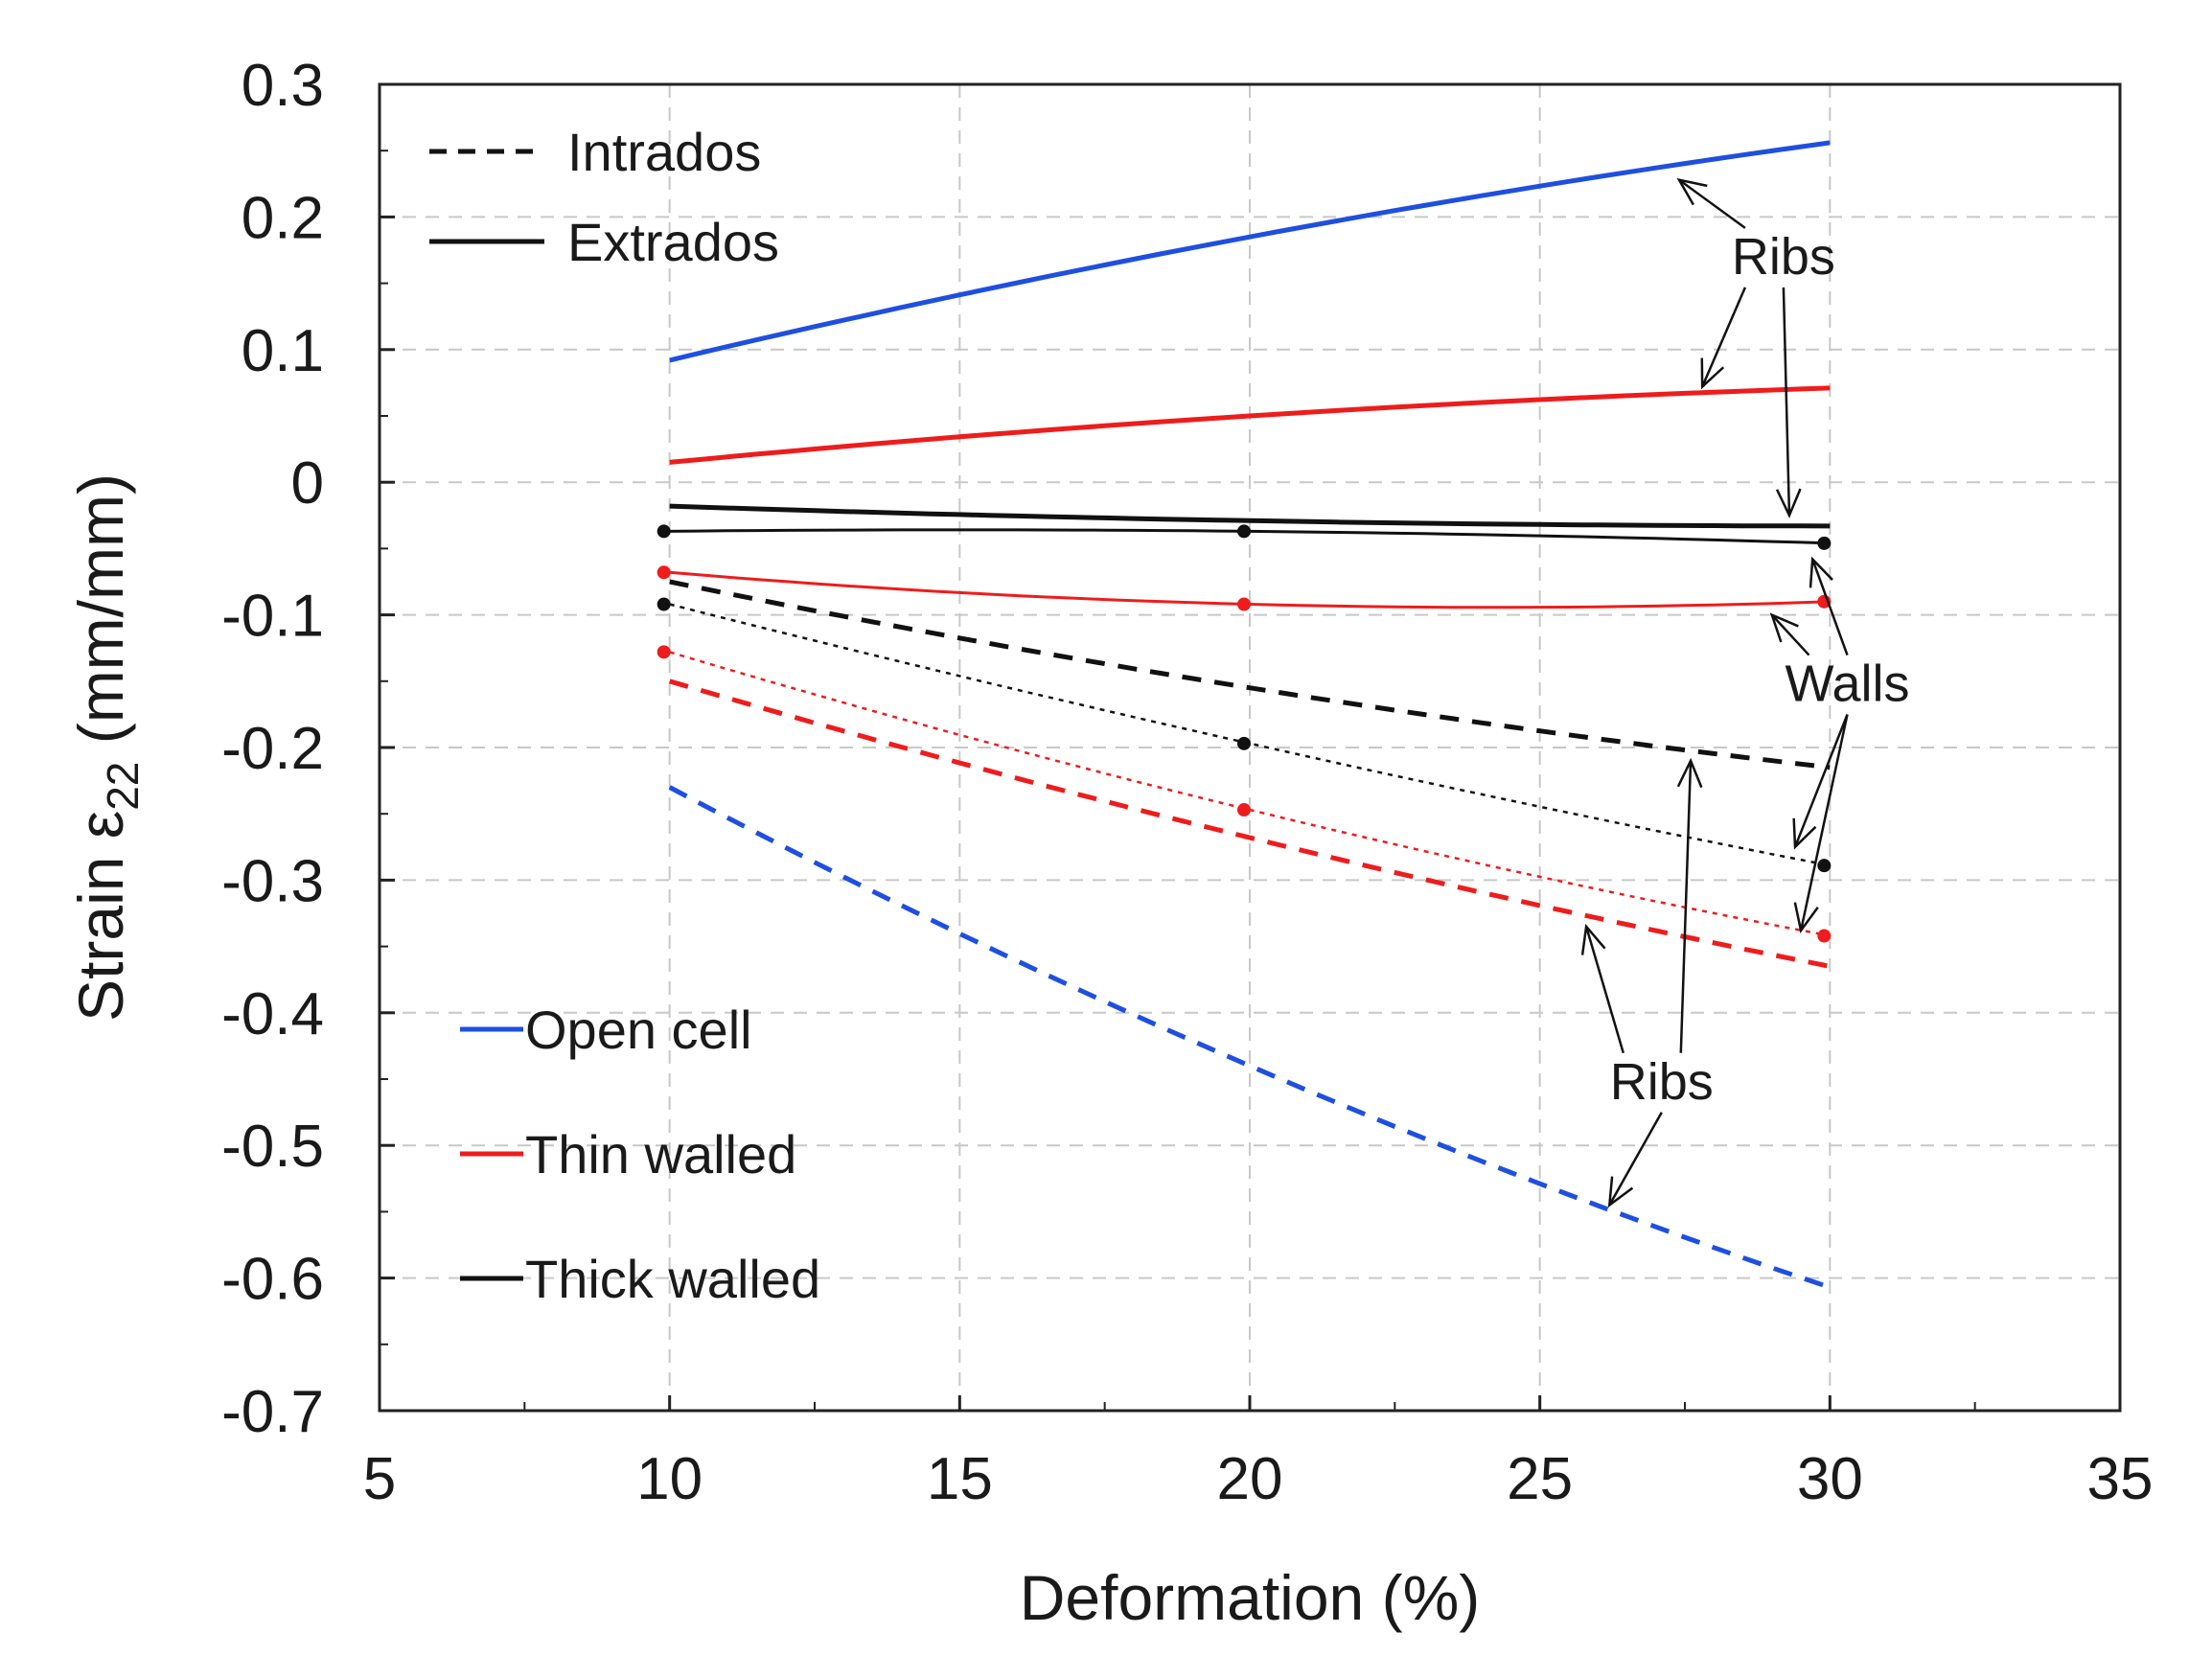  What do you see at coordinates (1847, 684) in the screenshot?
I see `annotation-label: Walls` at bounding box center [1847, 684].